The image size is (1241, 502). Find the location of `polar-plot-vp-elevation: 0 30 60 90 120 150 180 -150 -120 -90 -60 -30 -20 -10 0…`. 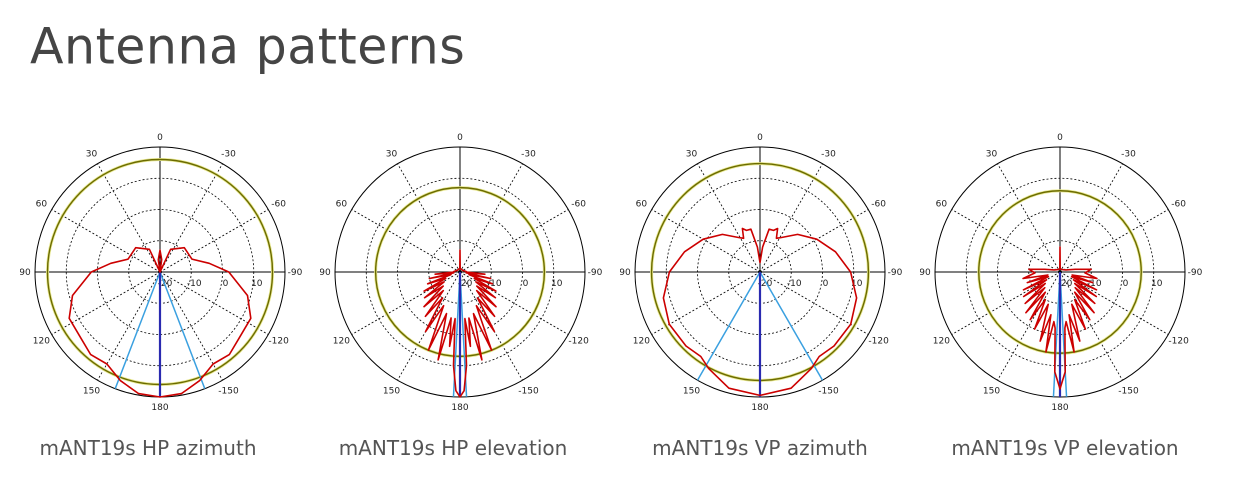

polar-plot-vp-elevation: 0 30 60 90 120 150 180 -150 -120 -90 -60 -30 -20 -10 0… is located at coordinates (1064, 270).